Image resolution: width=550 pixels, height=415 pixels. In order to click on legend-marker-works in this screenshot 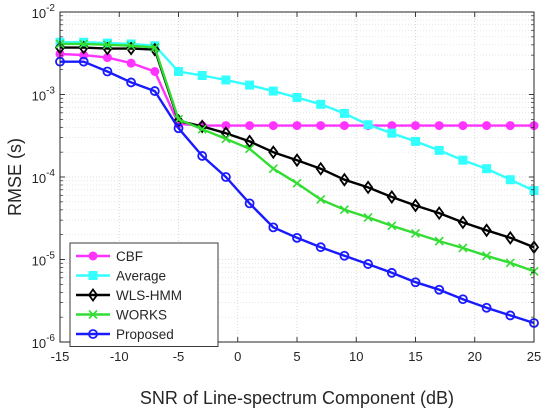, I will do `click(93, 314)`.